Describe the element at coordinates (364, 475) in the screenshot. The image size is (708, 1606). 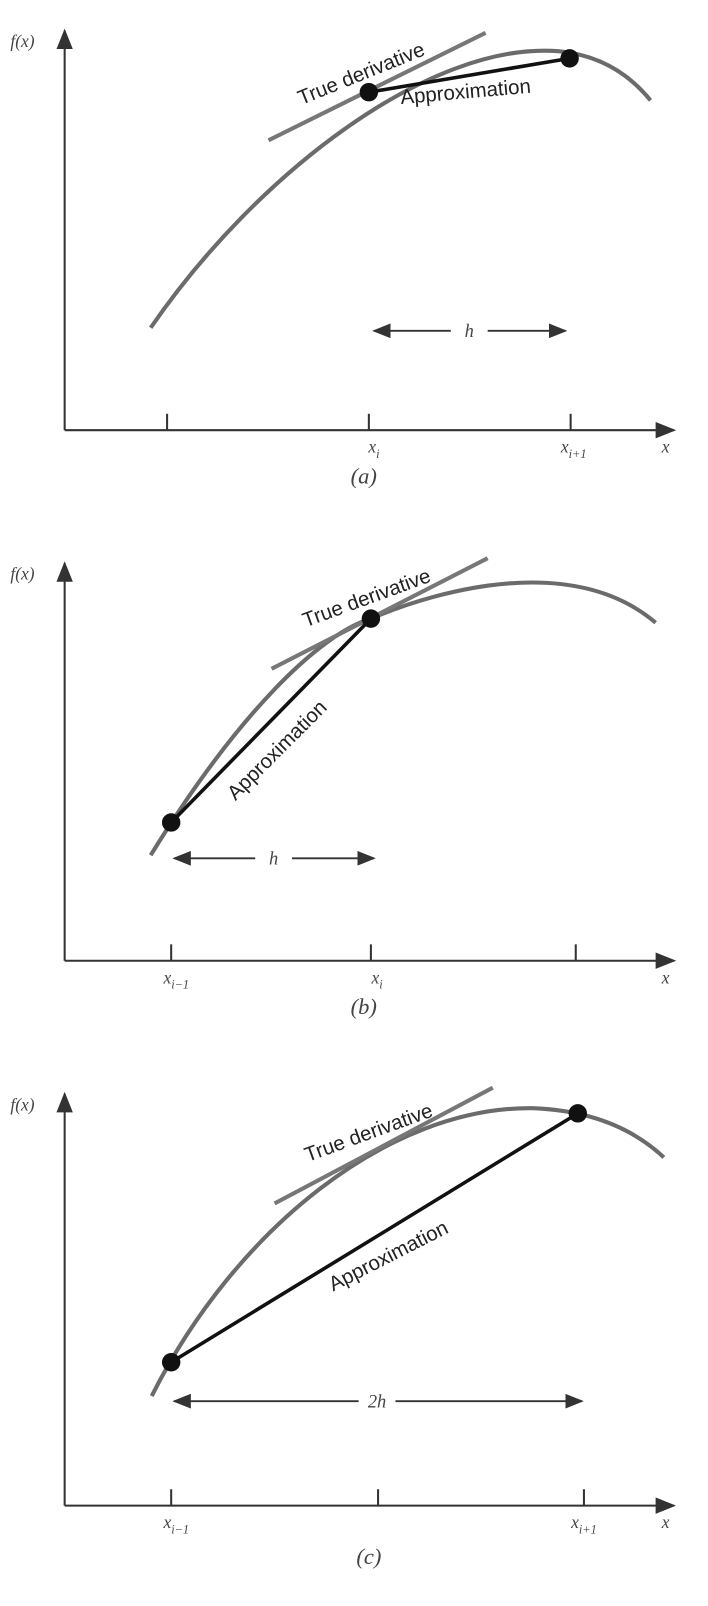
I see `caption: (a)` at that location.